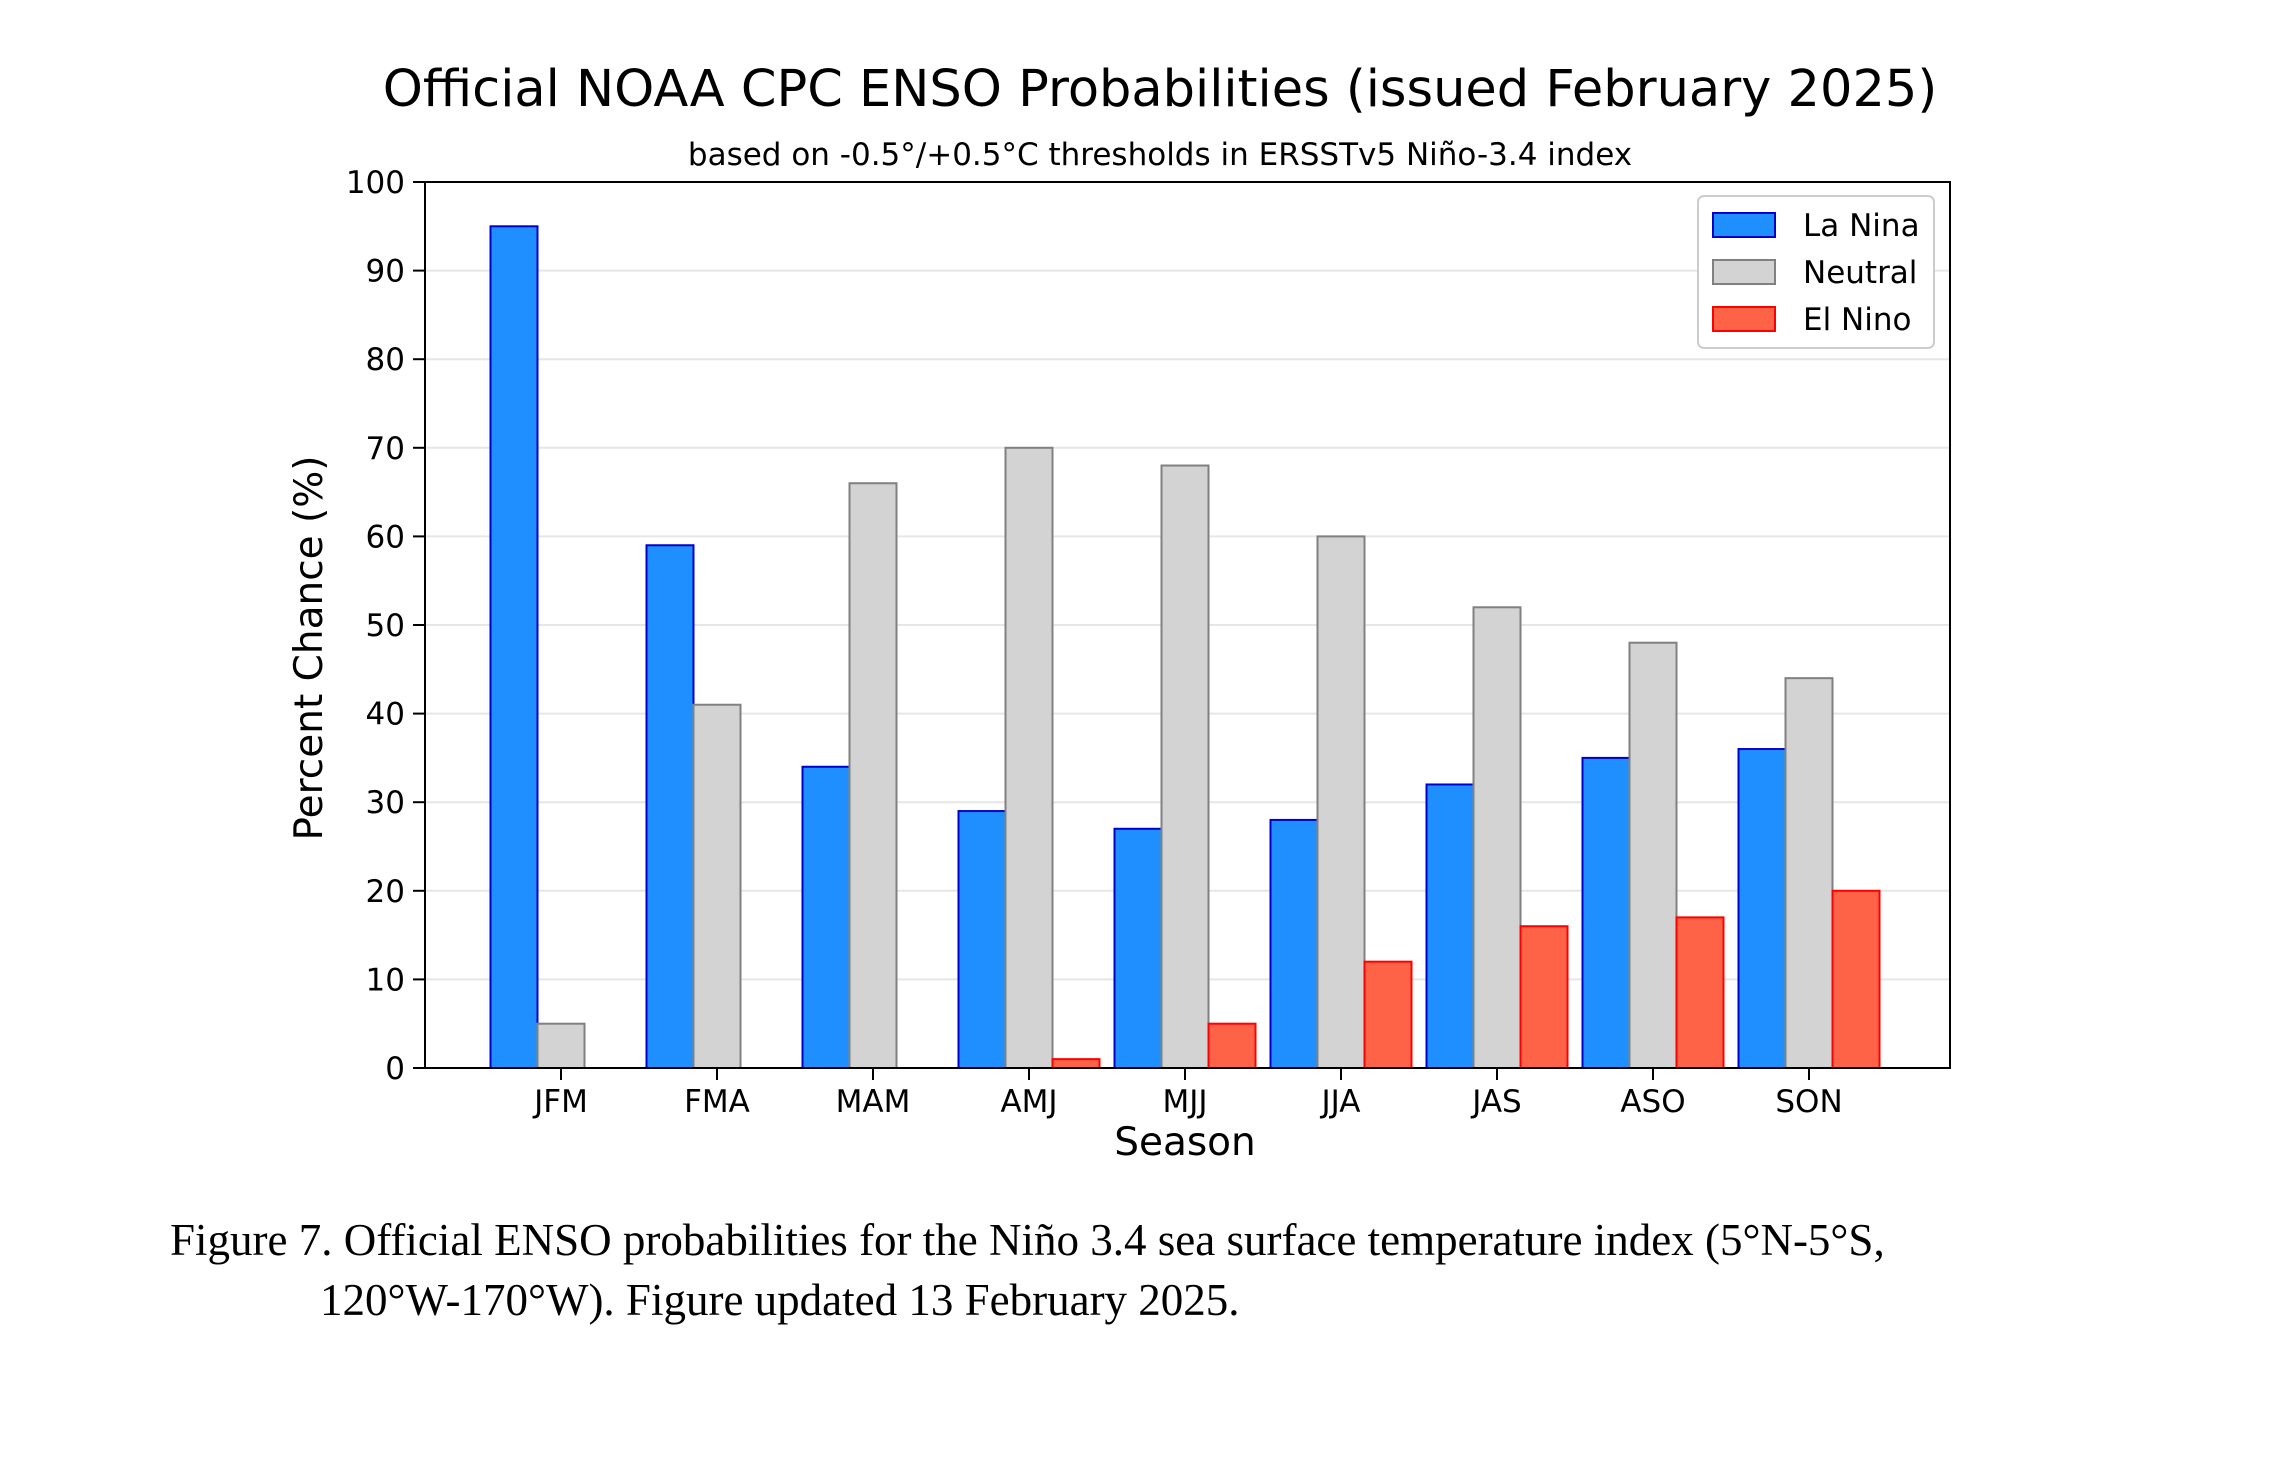 This screenshot has height=1484, width=2295. Describe the element at coordinates (1388, 1014) in the screenshot. I see `bar-el-nino-jja` at that location.